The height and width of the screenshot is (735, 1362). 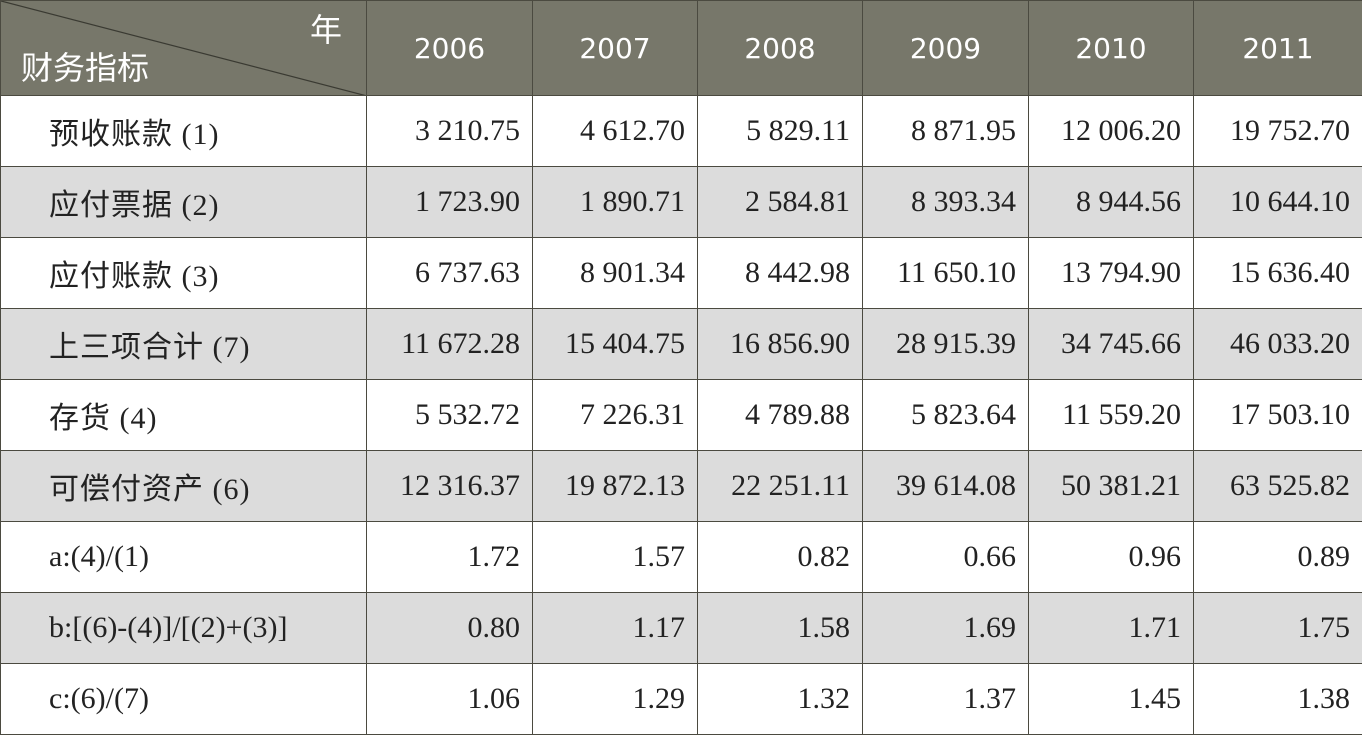 I want to click on value-cell: 10 644.10, so click(x=1278, y=202).